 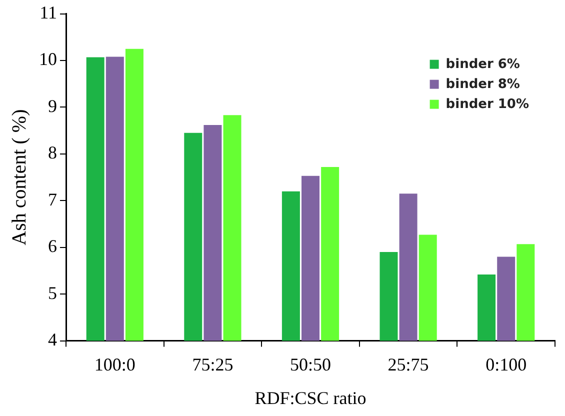 I want to click on x-tick-label: 75:25, so click(x=213, y=364).